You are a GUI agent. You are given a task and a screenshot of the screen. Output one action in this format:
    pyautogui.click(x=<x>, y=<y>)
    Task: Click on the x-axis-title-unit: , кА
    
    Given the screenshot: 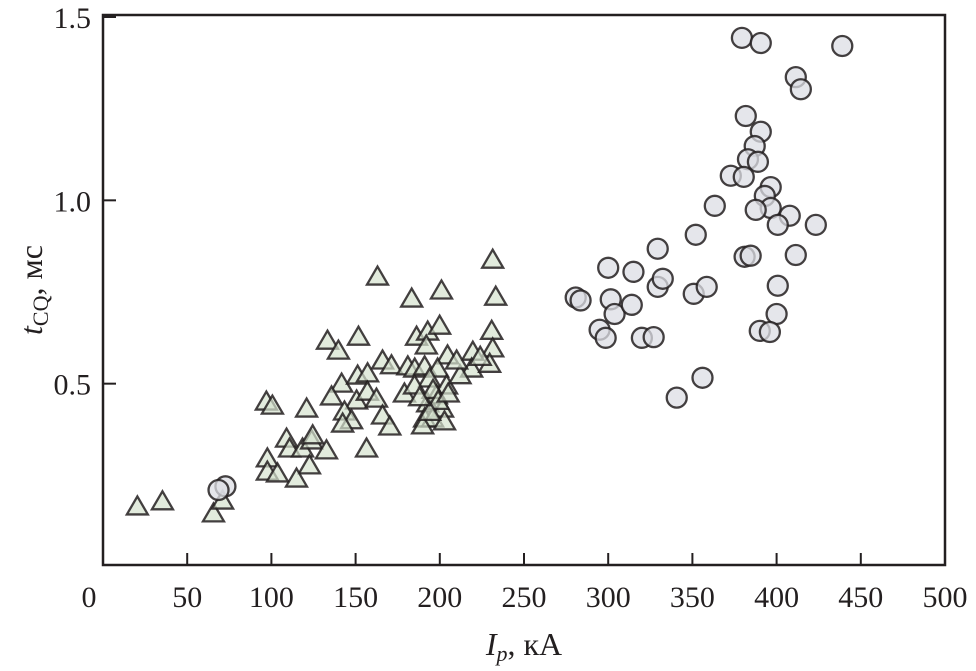 What is the action you would take?
    pyautogui.click(x=535, y=644)
    